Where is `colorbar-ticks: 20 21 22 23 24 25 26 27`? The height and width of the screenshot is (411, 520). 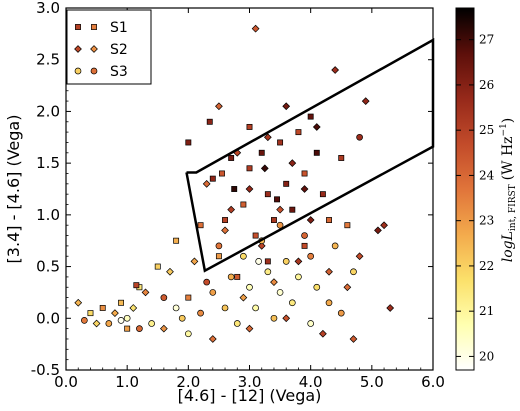 colorbar-ticks: 20 21 22 23 24 25 26 27 is located at coordinates (475, 198).